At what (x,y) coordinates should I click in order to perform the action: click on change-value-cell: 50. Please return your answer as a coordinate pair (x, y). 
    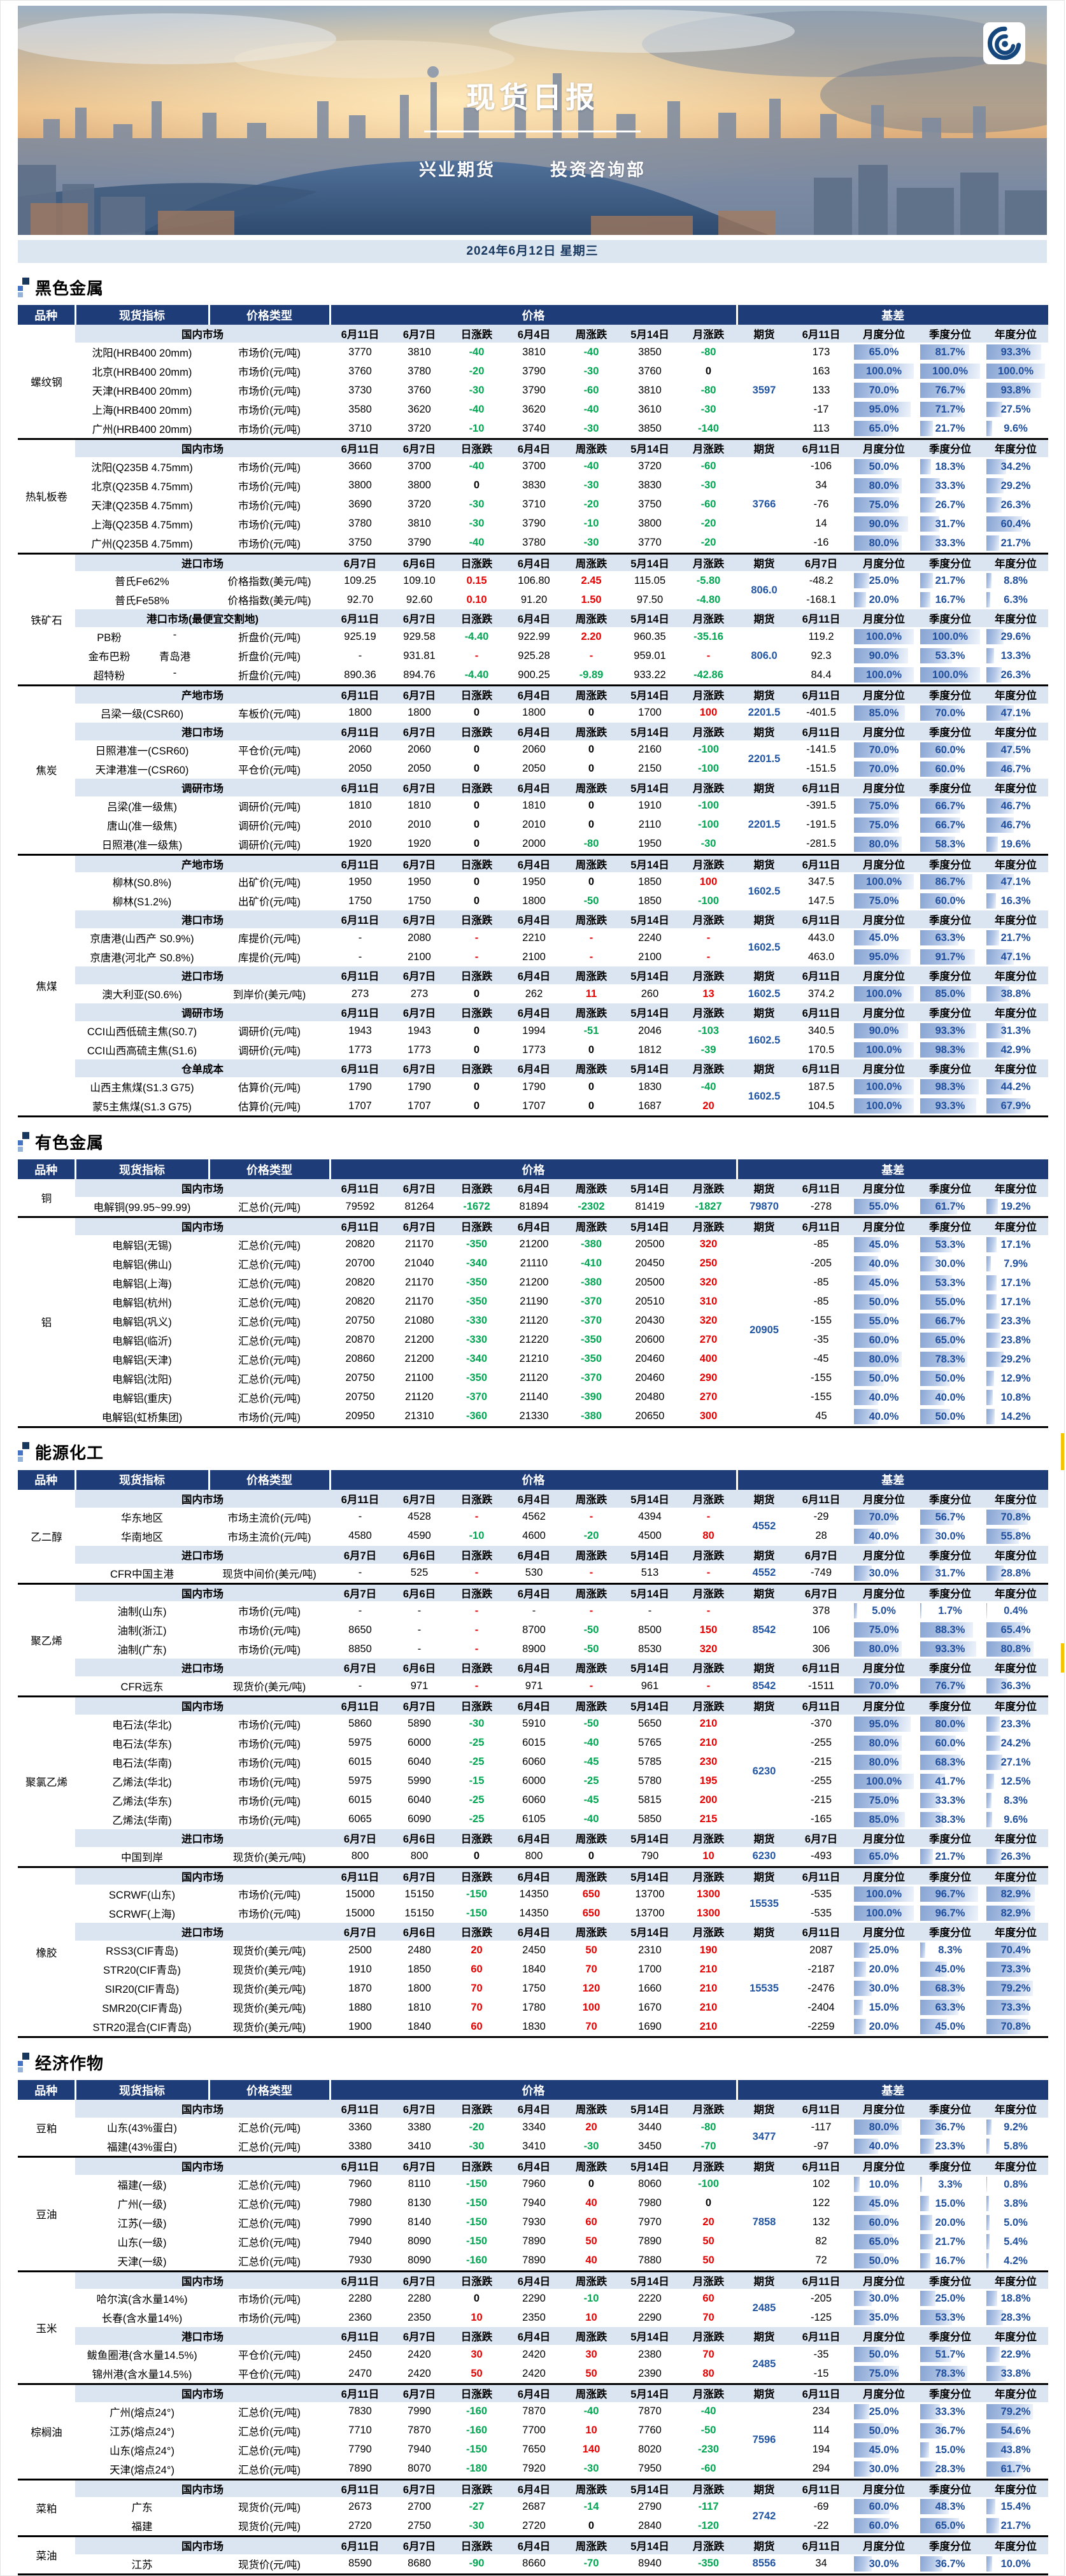
    Looking at the image, I should click on (477, 2374).